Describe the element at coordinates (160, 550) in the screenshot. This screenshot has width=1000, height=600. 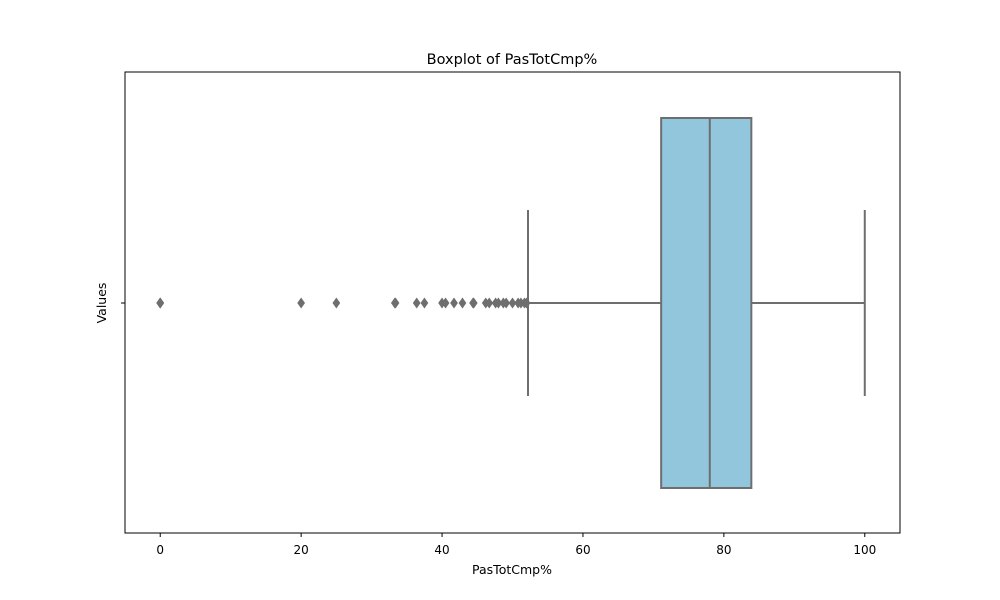
I see `x-tick-label: 0` at that location.